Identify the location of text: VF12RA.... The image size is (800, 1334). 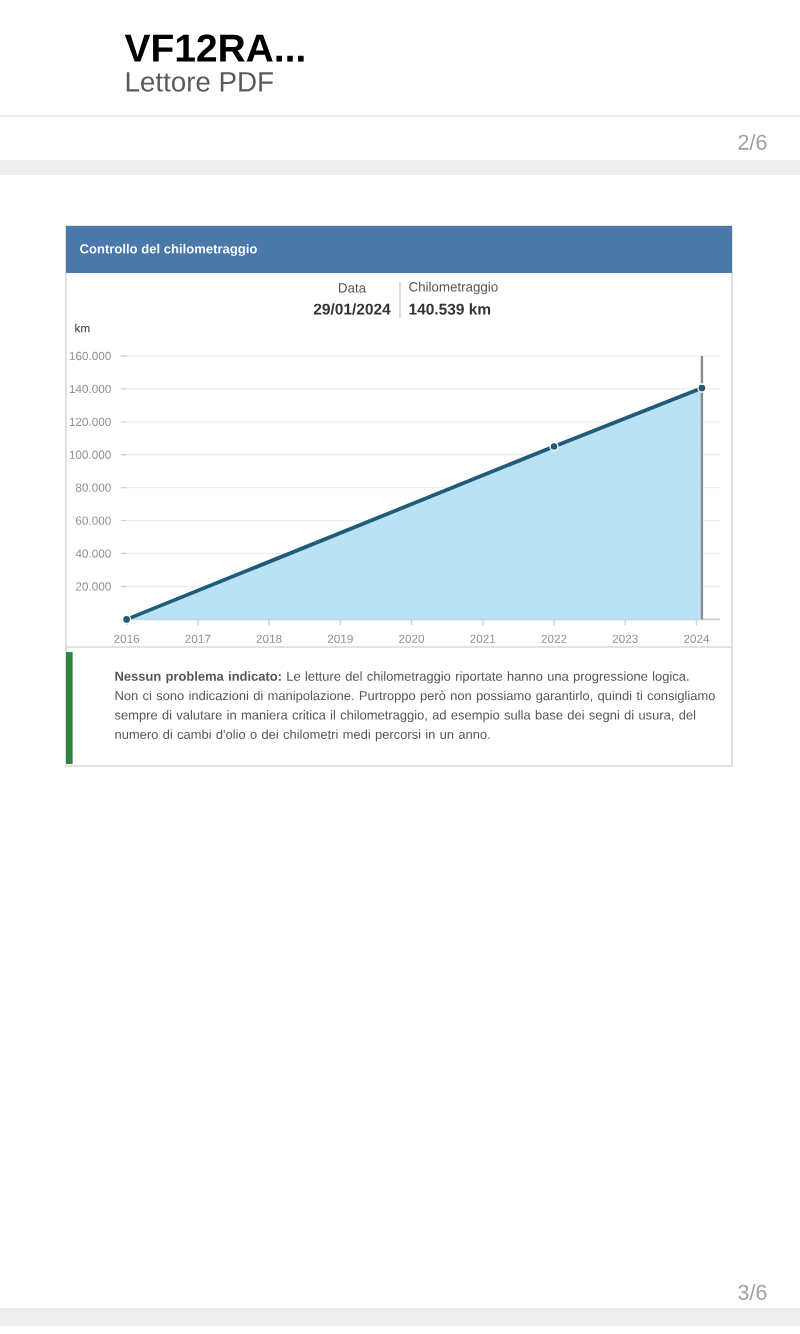
(214, 48).